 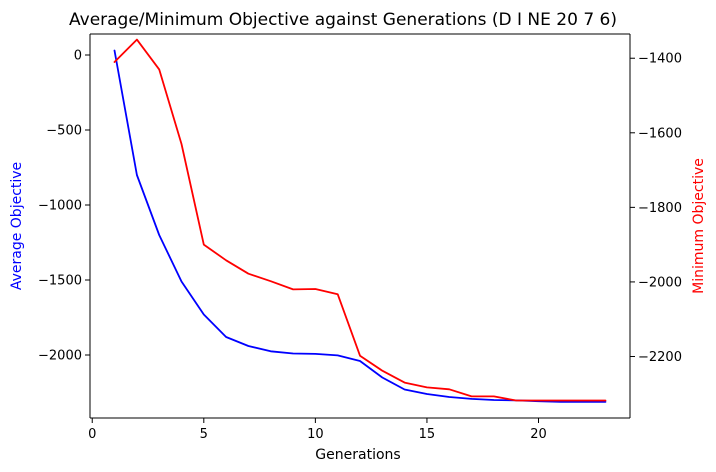 I want to click on x-axis-label: Generations, so click(x=357, y=455).